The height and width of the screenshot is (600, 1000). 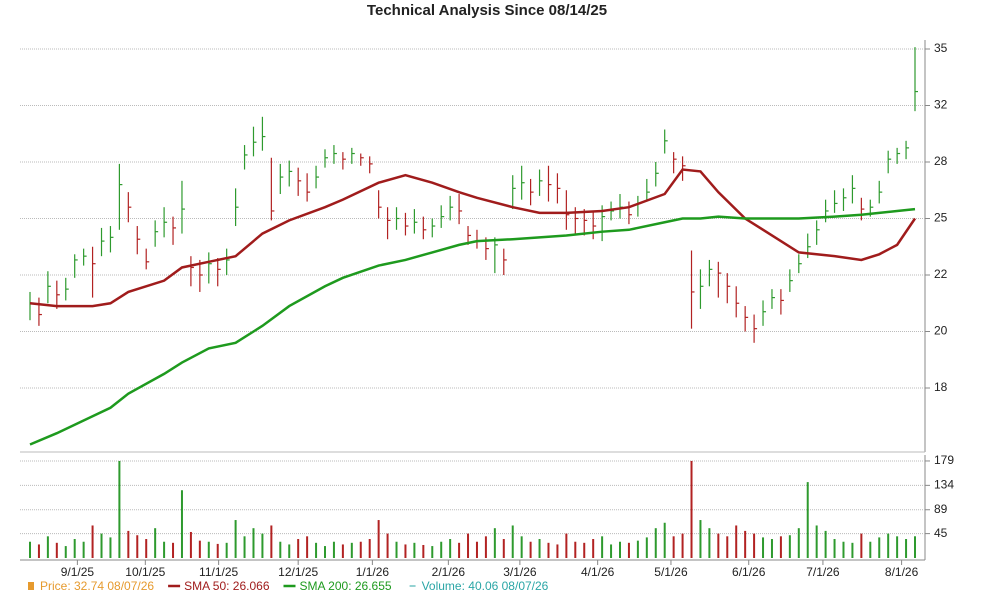 I want to click on y-tick-label: 28, so click(x=941, y=161).